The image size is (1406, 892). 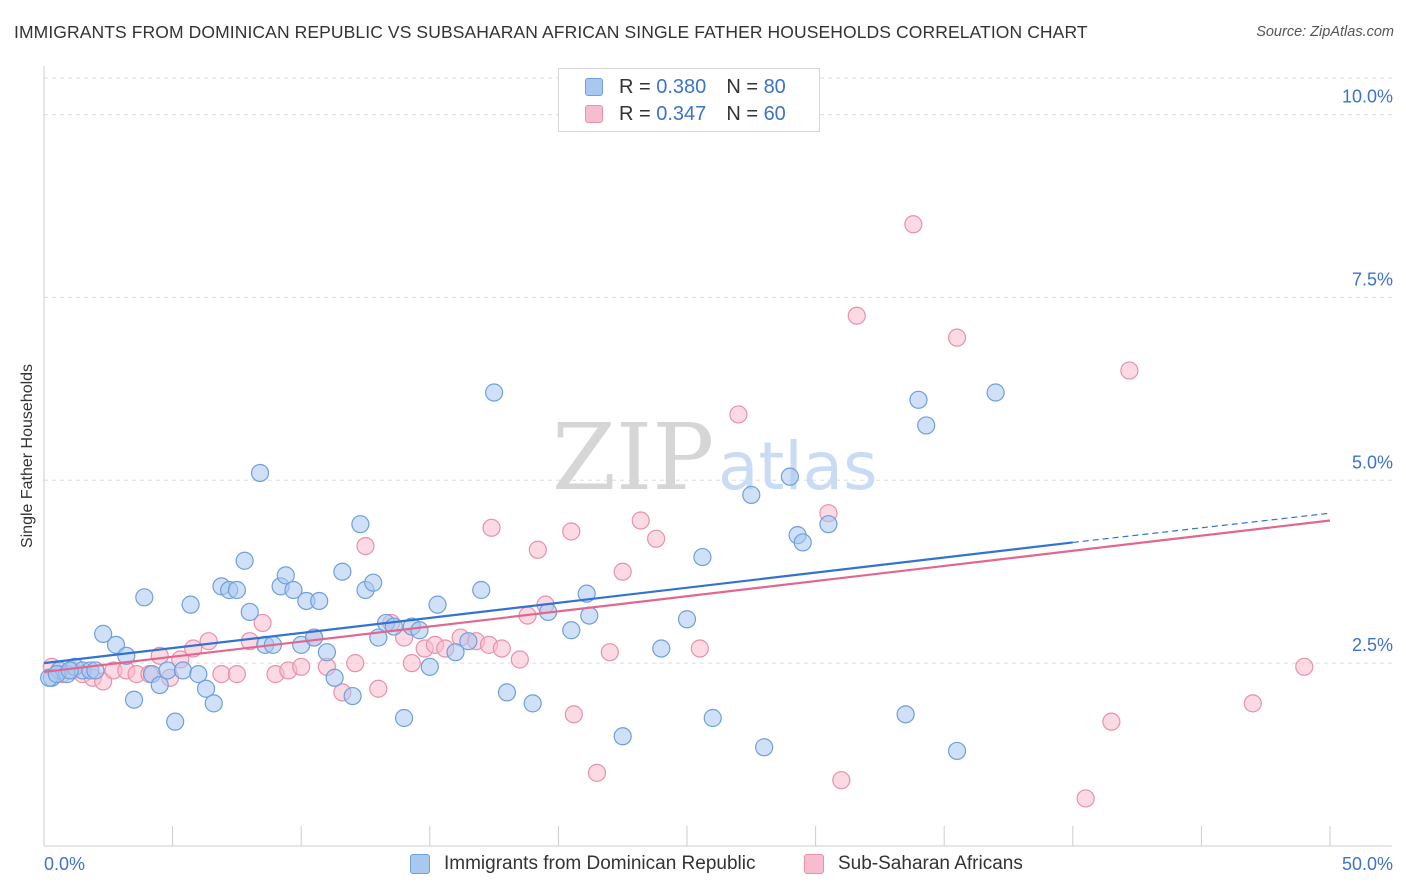 I want to click on trendline-dominican, so click(x=558, y=603).